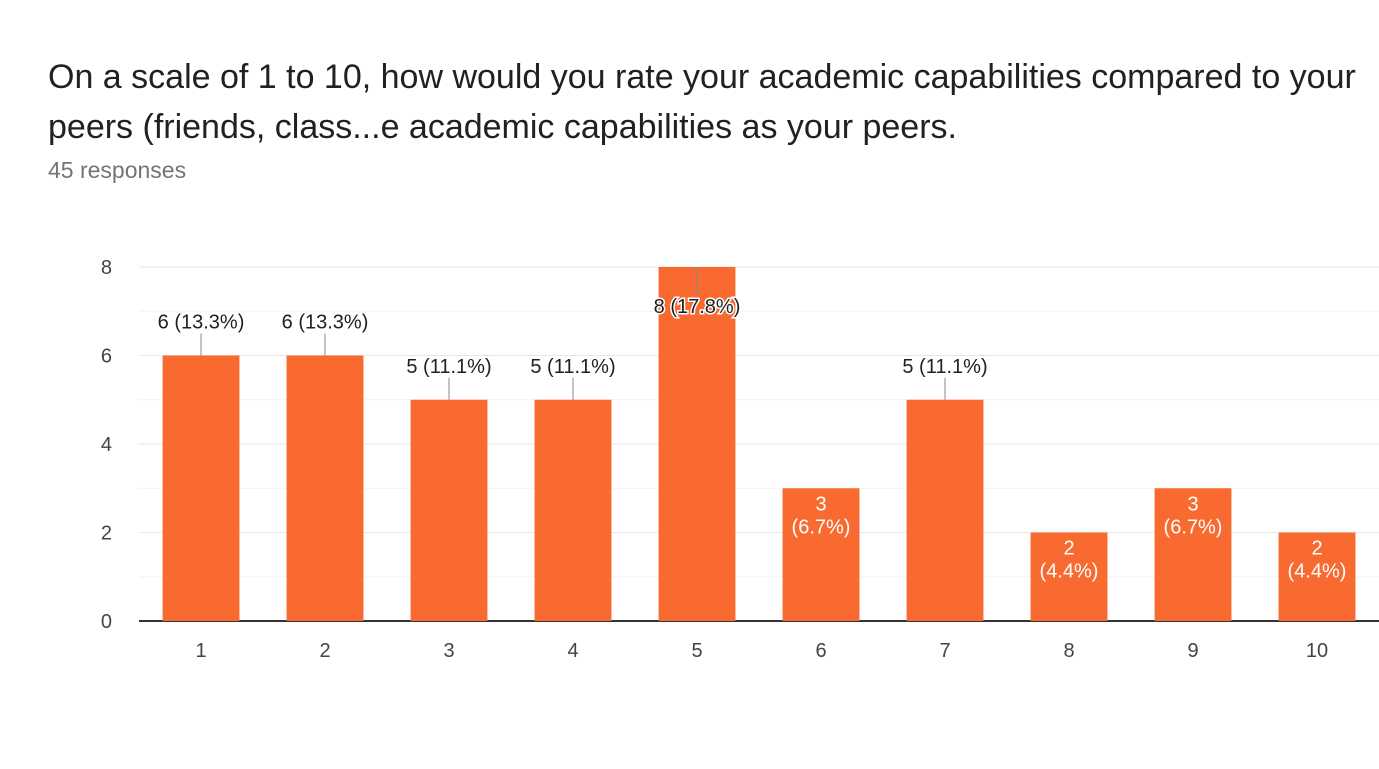 The image size is (1379, 769). I want to click on x-tick-label: 3, so click(448, 651).